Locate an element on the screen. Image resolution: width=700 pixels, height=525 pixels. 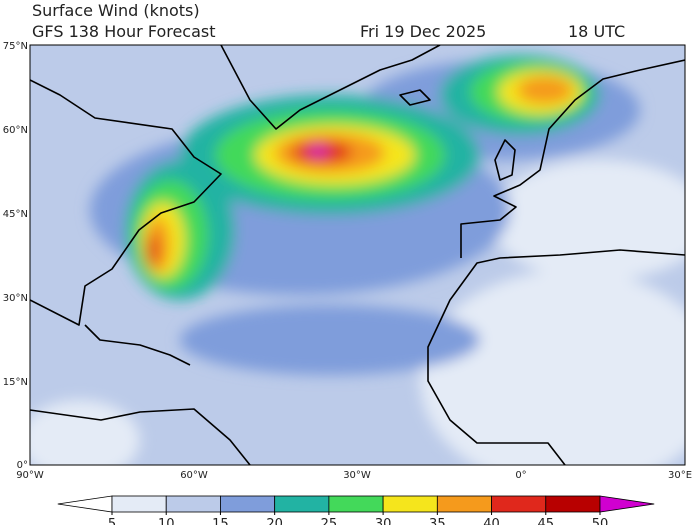
colorbar-end-high is located at coordinates (627, 504).